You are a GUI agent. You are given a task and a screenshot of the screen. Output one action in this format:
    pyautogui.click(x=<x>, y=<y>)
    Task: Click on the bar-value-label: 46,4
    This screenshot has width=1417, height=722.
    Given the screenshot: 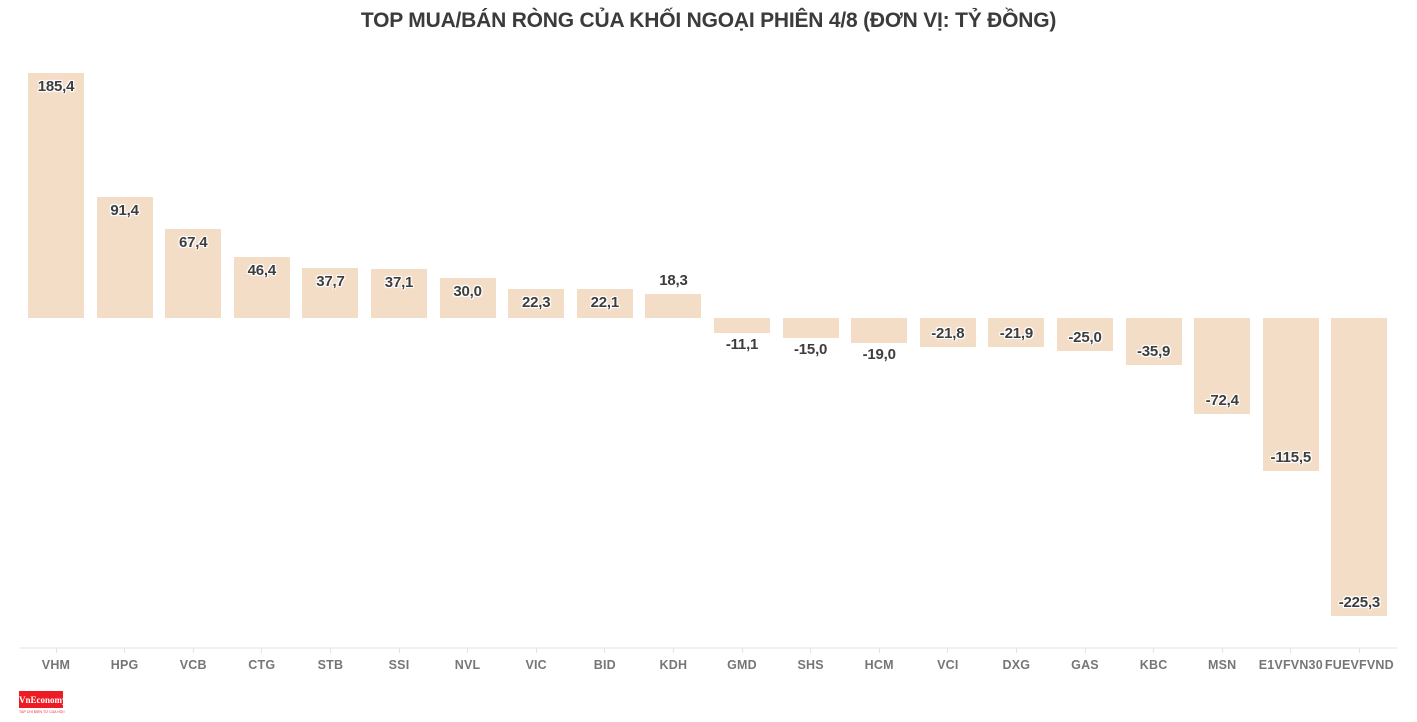 What is the action you would take?
    pyautogui.click(x=262, y=270)
    